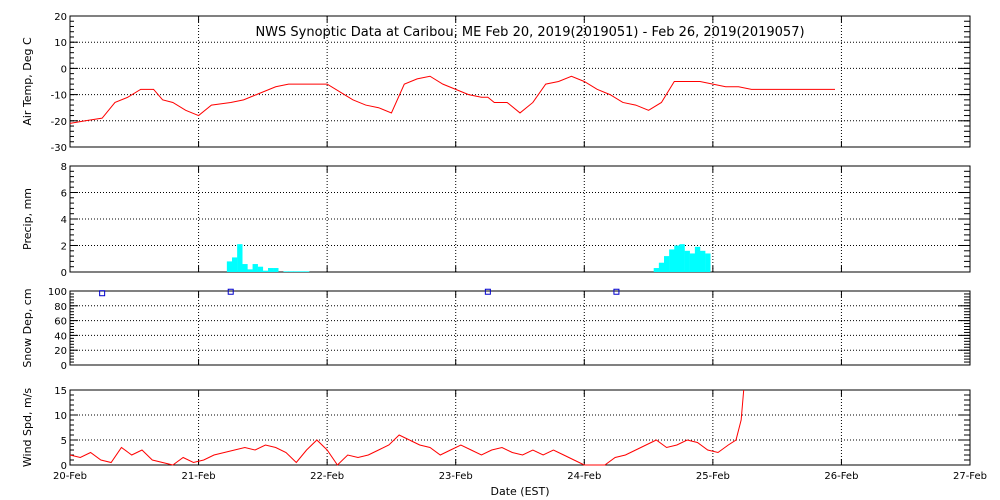  Describe the element at coordinates (27, 428) in the screenshot. I see `wind-speed-y-axis-title: Wind Spd, m/s` at that location.